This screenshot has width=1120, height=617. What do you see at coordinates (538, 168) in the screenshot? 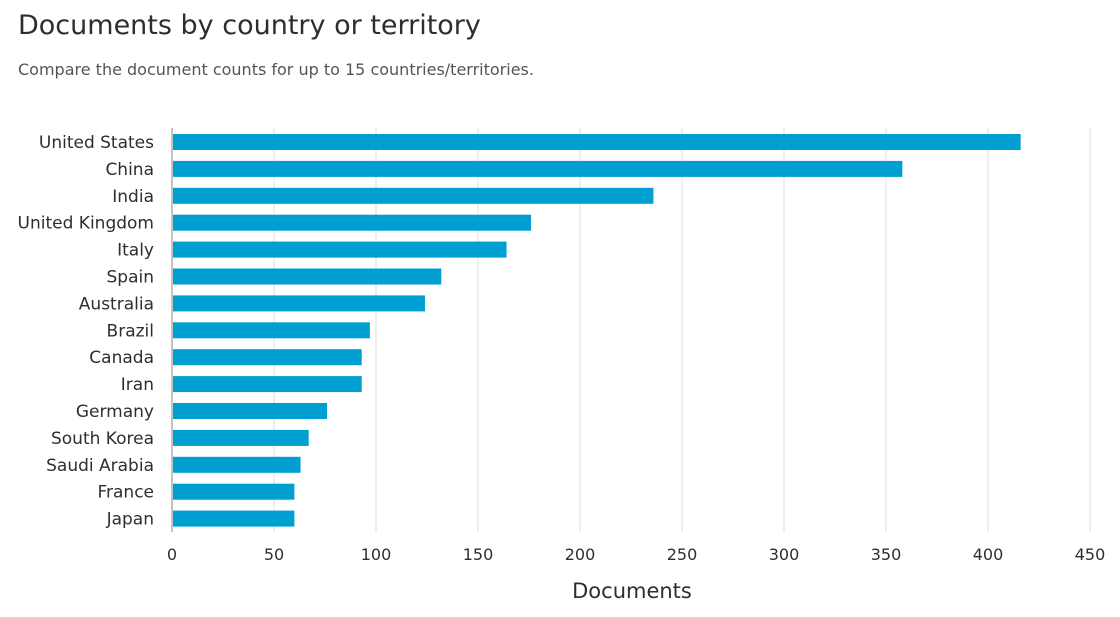
I see `bar-china` at bounding box center [538, 168].